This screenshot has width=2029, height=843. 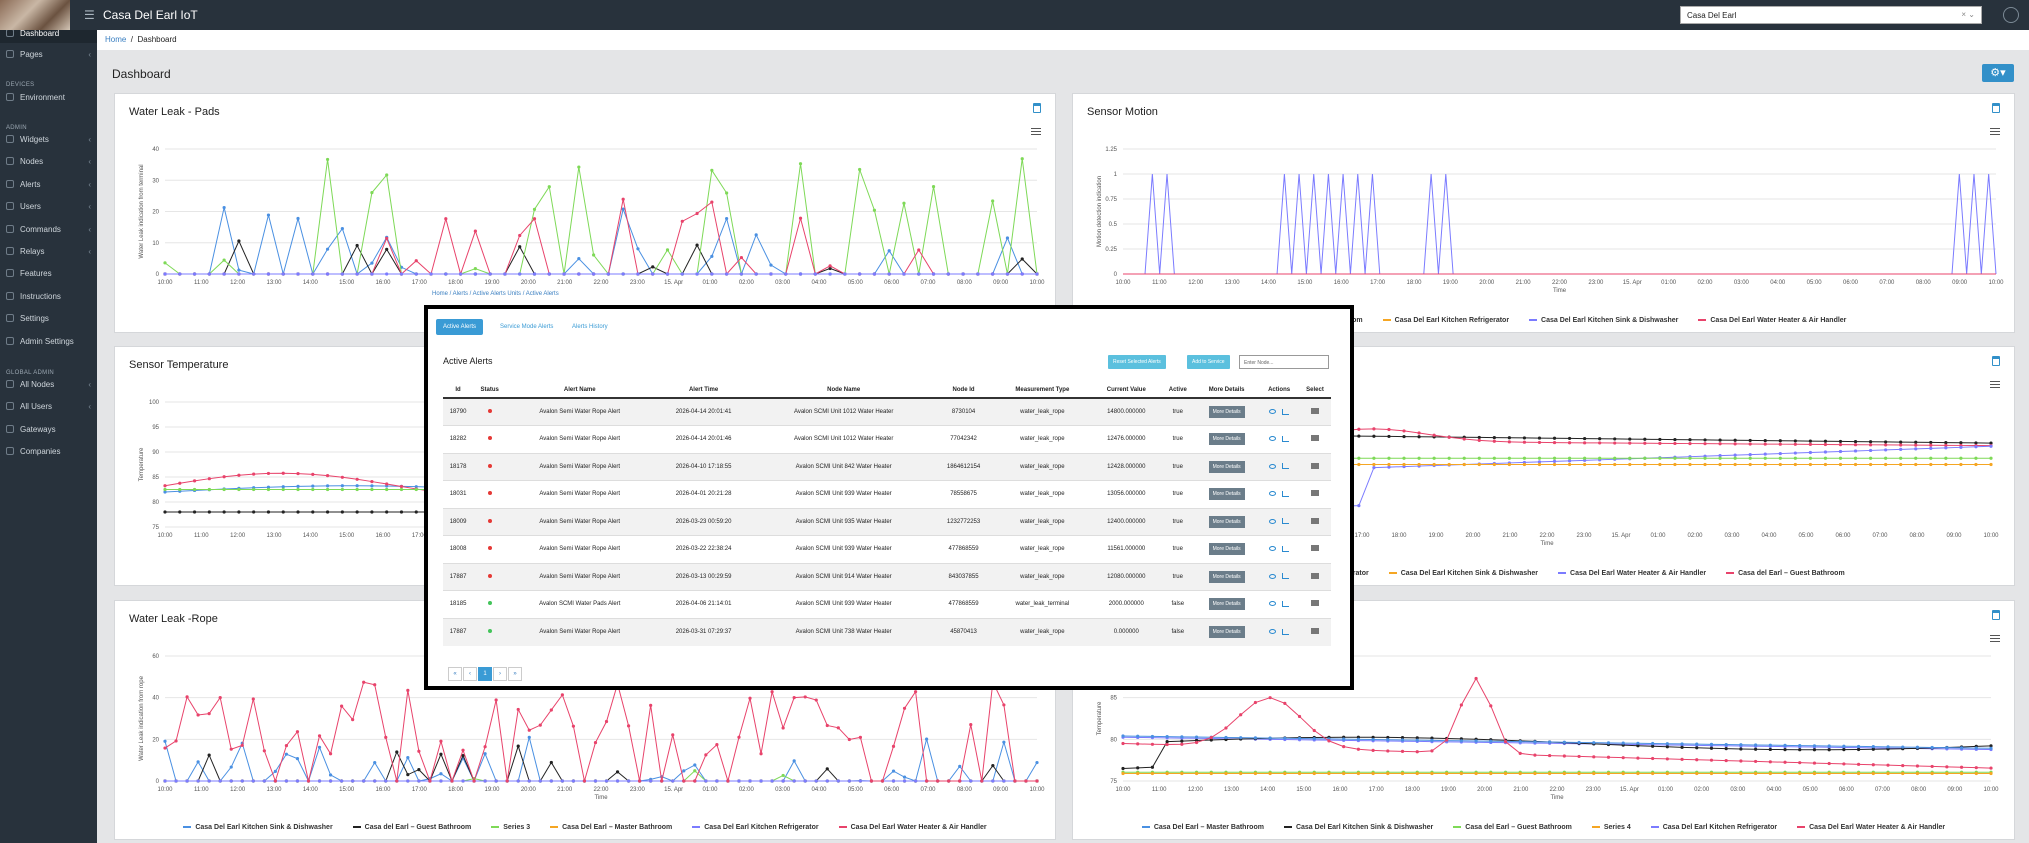 I want to click on pagination-button: », so click(x=515, y=674).